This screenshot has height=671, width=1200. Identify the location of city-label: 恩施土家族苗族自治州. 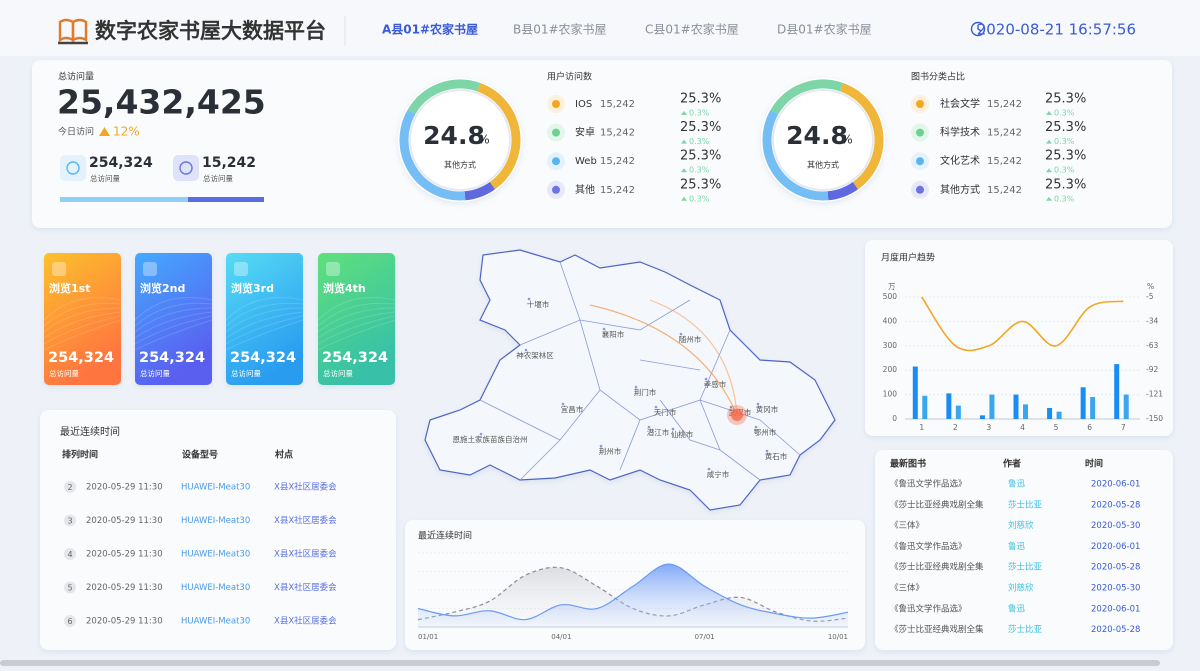
(490, 439).